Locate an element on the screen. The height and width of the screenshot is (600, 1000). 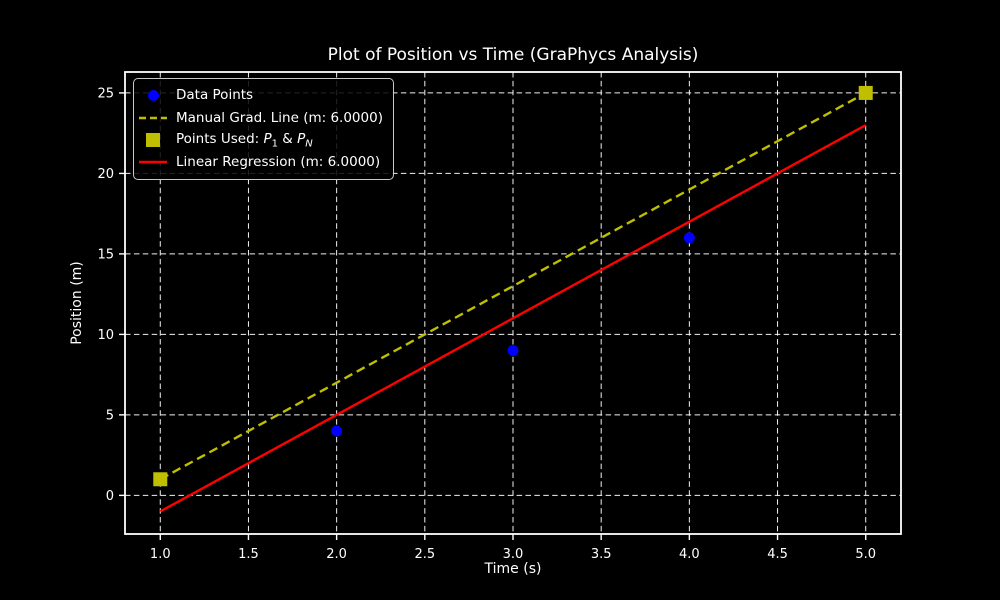
y-tick-label: 20 is located at coordinates (105, 174).